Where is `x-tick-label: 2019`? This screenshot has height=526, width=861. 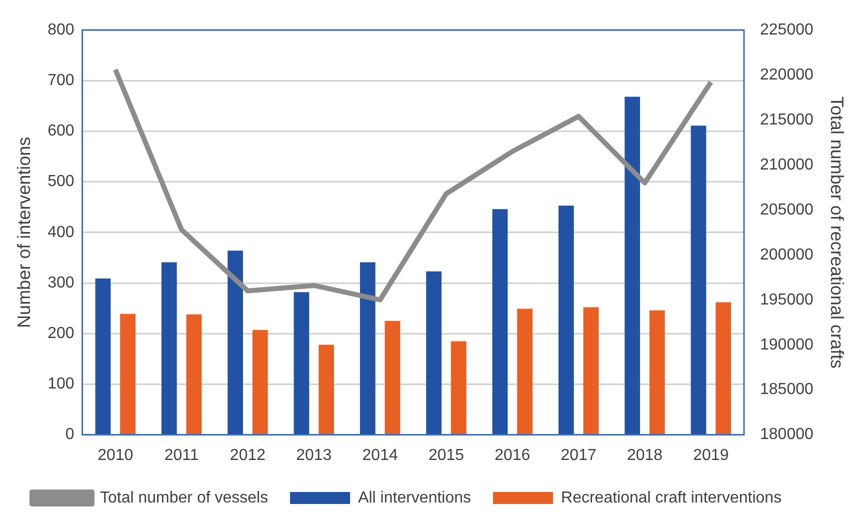 x-tick-label: 2019 is located at coordinates (711, 455).